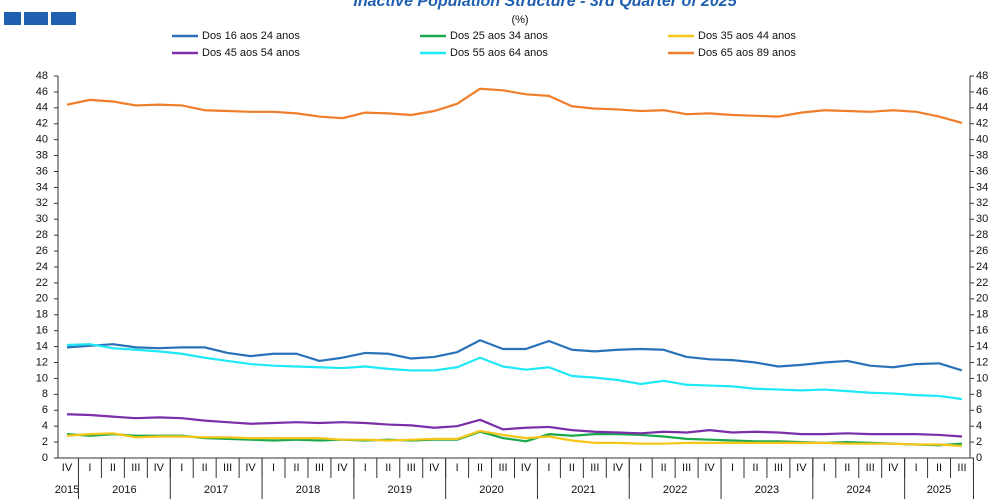 The image size is (1000, 499). What do you see at coordinates (42, 108) in the screenshot?
I see `y-tick-label: 44` at bounding box center [42, 108].